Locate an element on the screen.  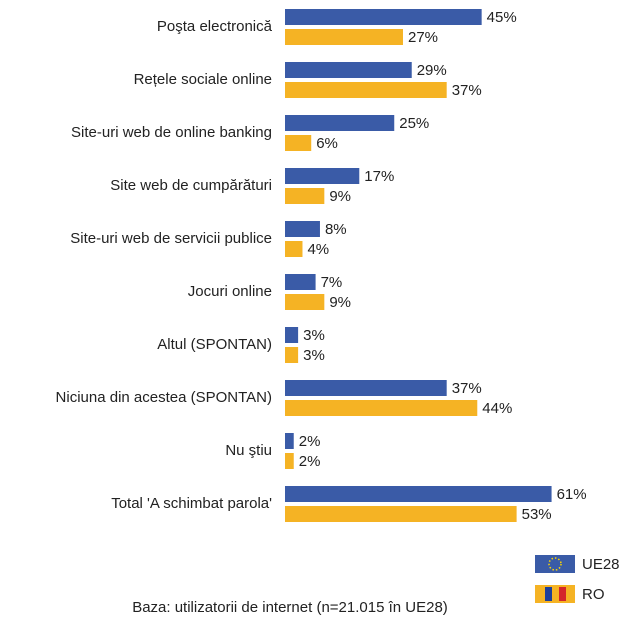
category-label: Poşta electronică is located at coordinates (215, 26).